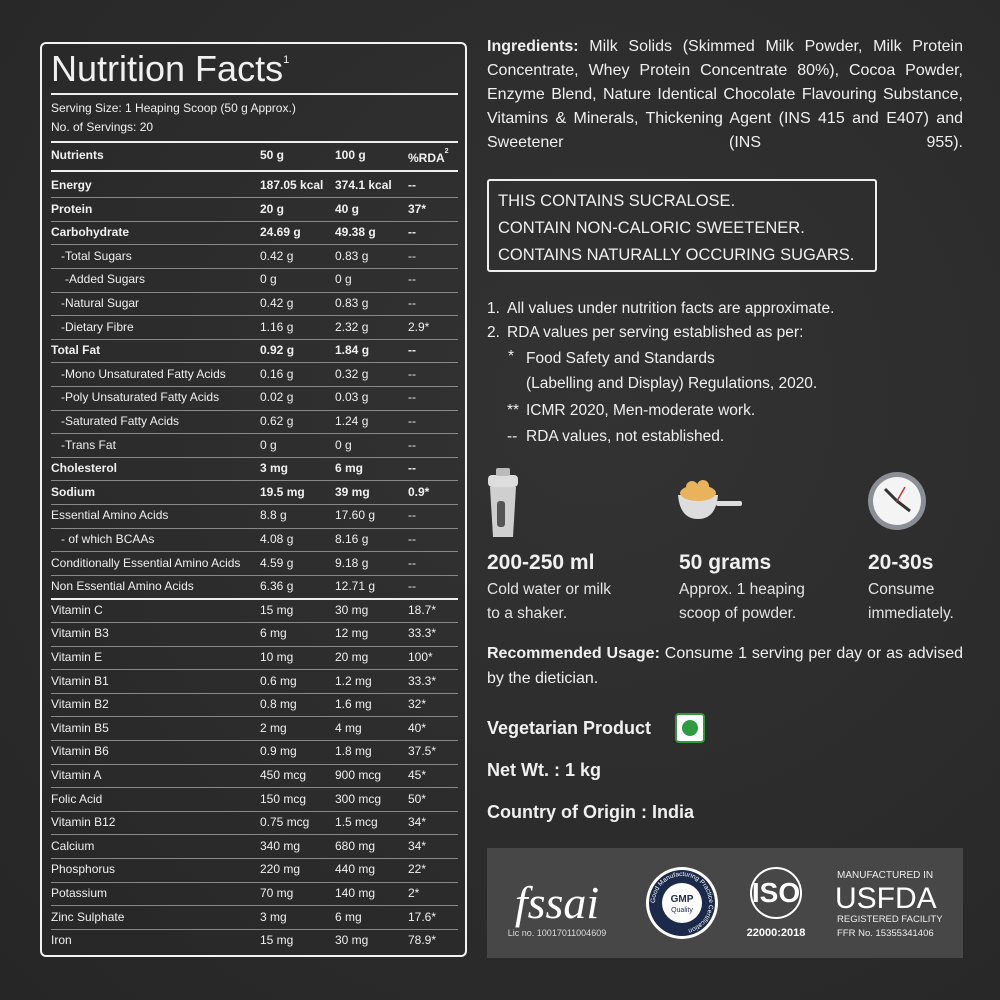  Describe the element at coordinates (355, 586) in the screenshot. I see `nutrient-cell: 12.71 g` at that location.